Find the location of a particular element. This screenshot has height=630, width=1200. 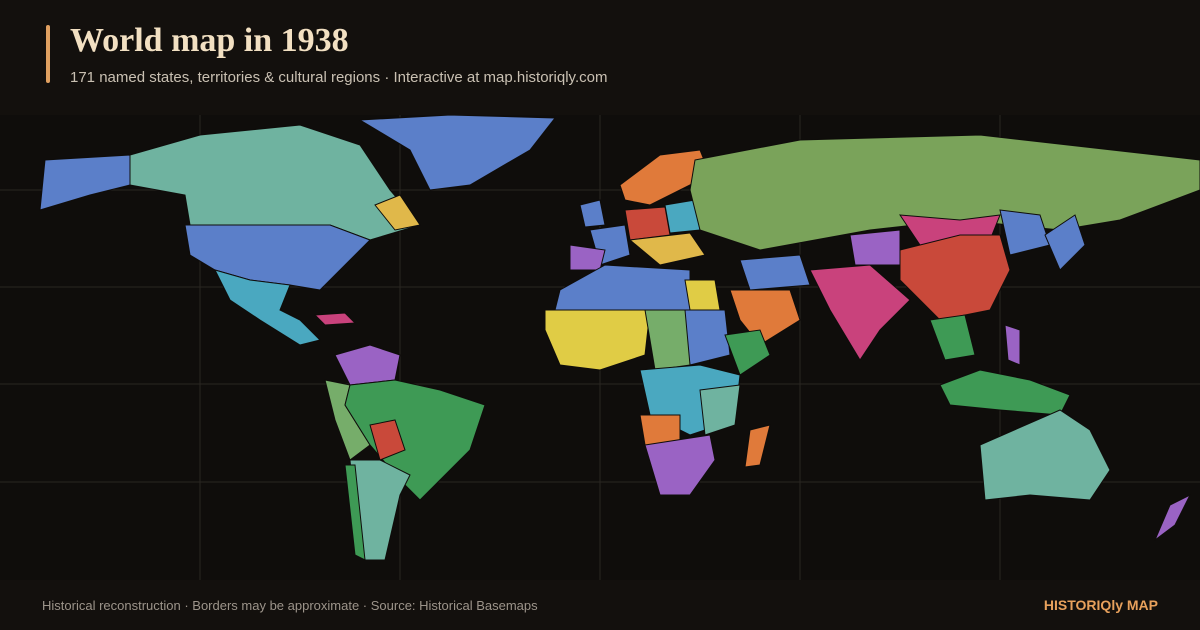

south-africa is located at coordinates (680, 465).